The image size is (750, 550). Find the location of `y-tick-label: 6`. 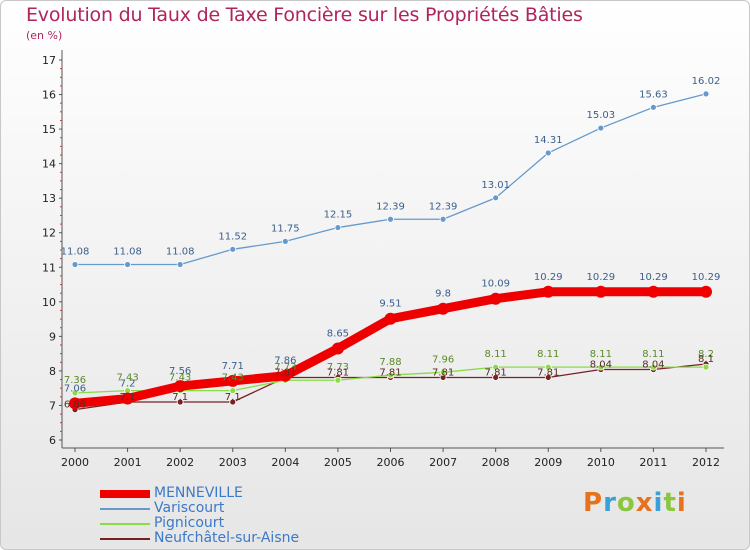

y-tick-label: 6 is located at coordinates (52, 440).